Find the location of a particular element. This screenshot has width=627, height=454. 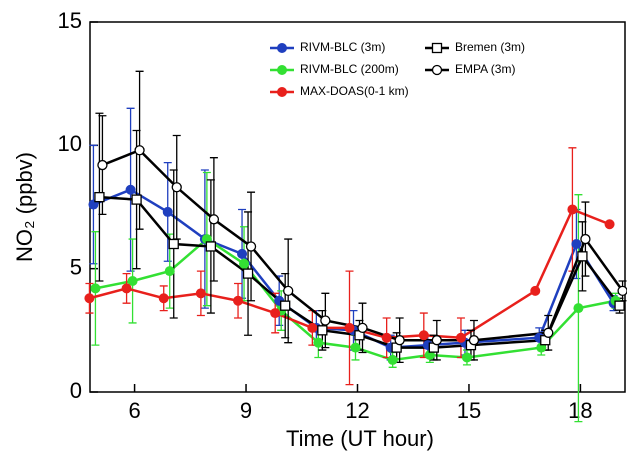

x-tick-label: 12 is located at coordinates (357, 410).